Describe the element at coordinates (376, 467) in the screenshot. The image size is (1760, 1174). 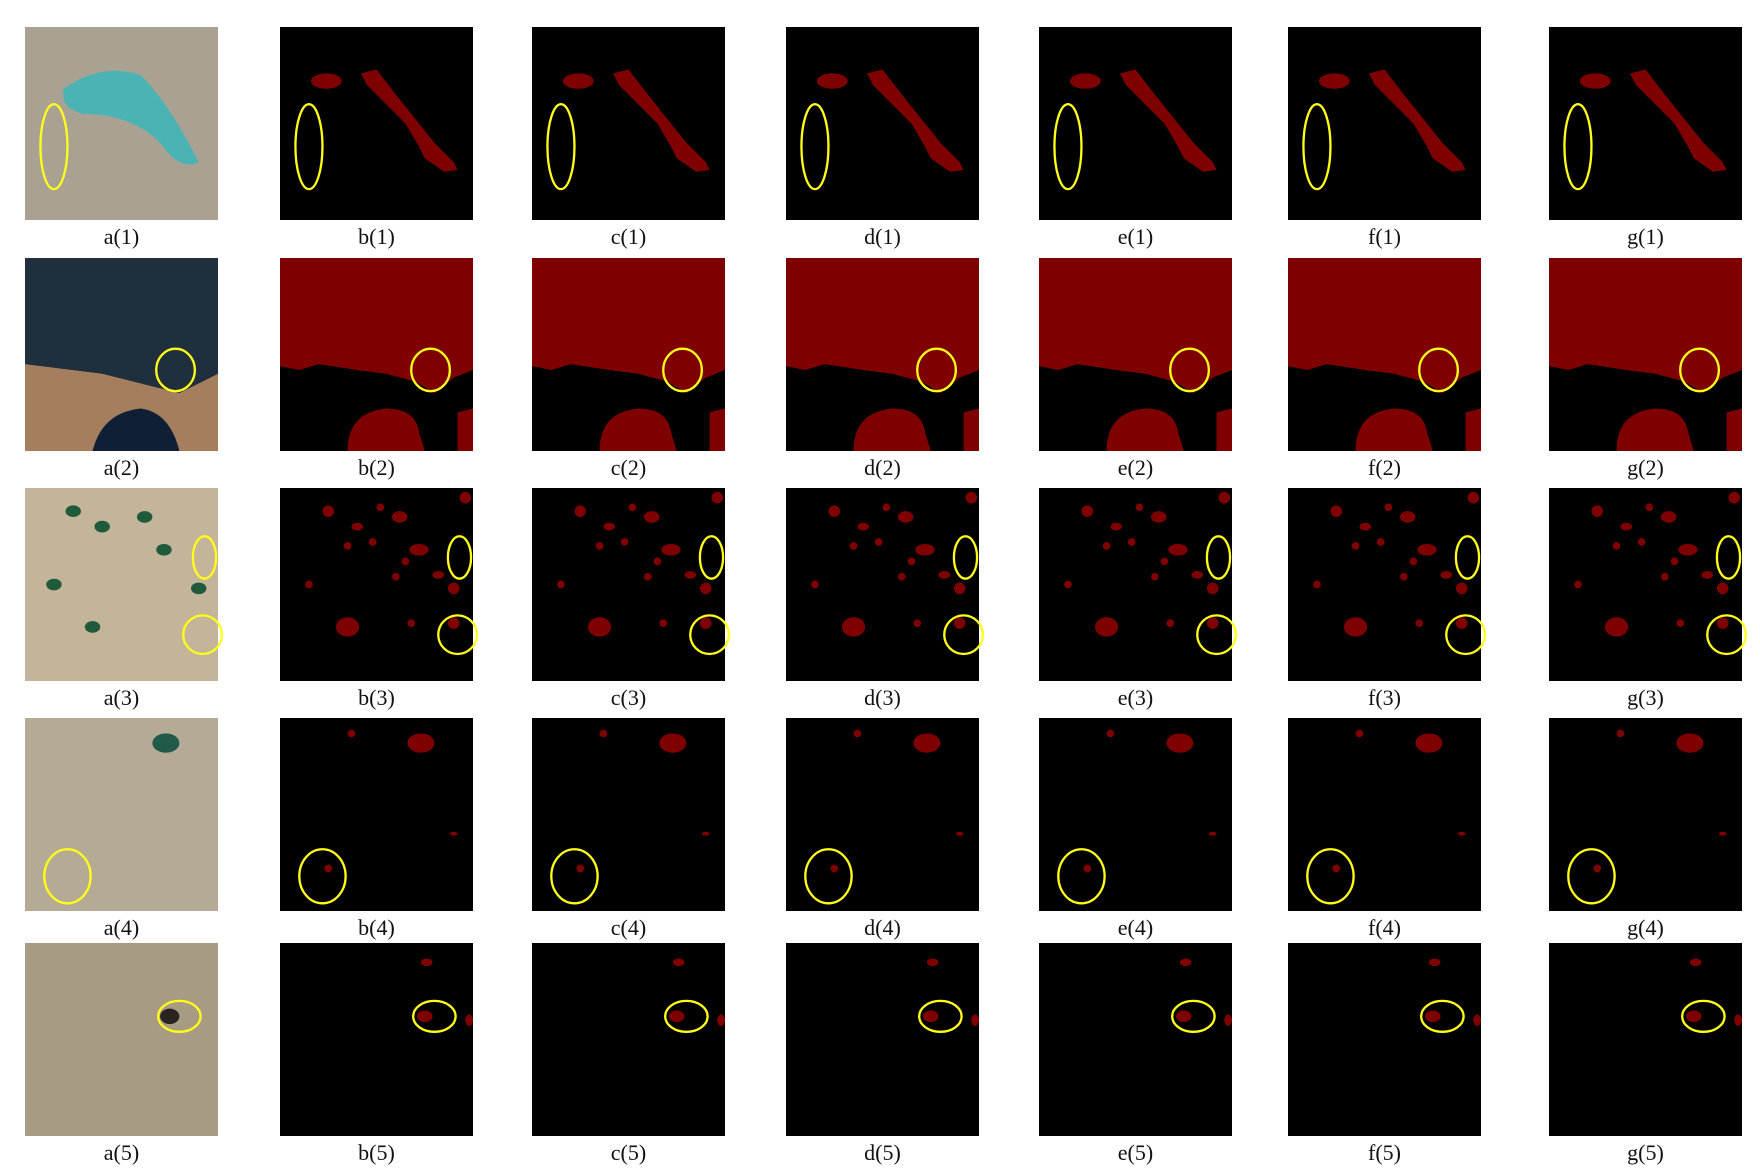
I see `panel-label: b(2)` at that location.